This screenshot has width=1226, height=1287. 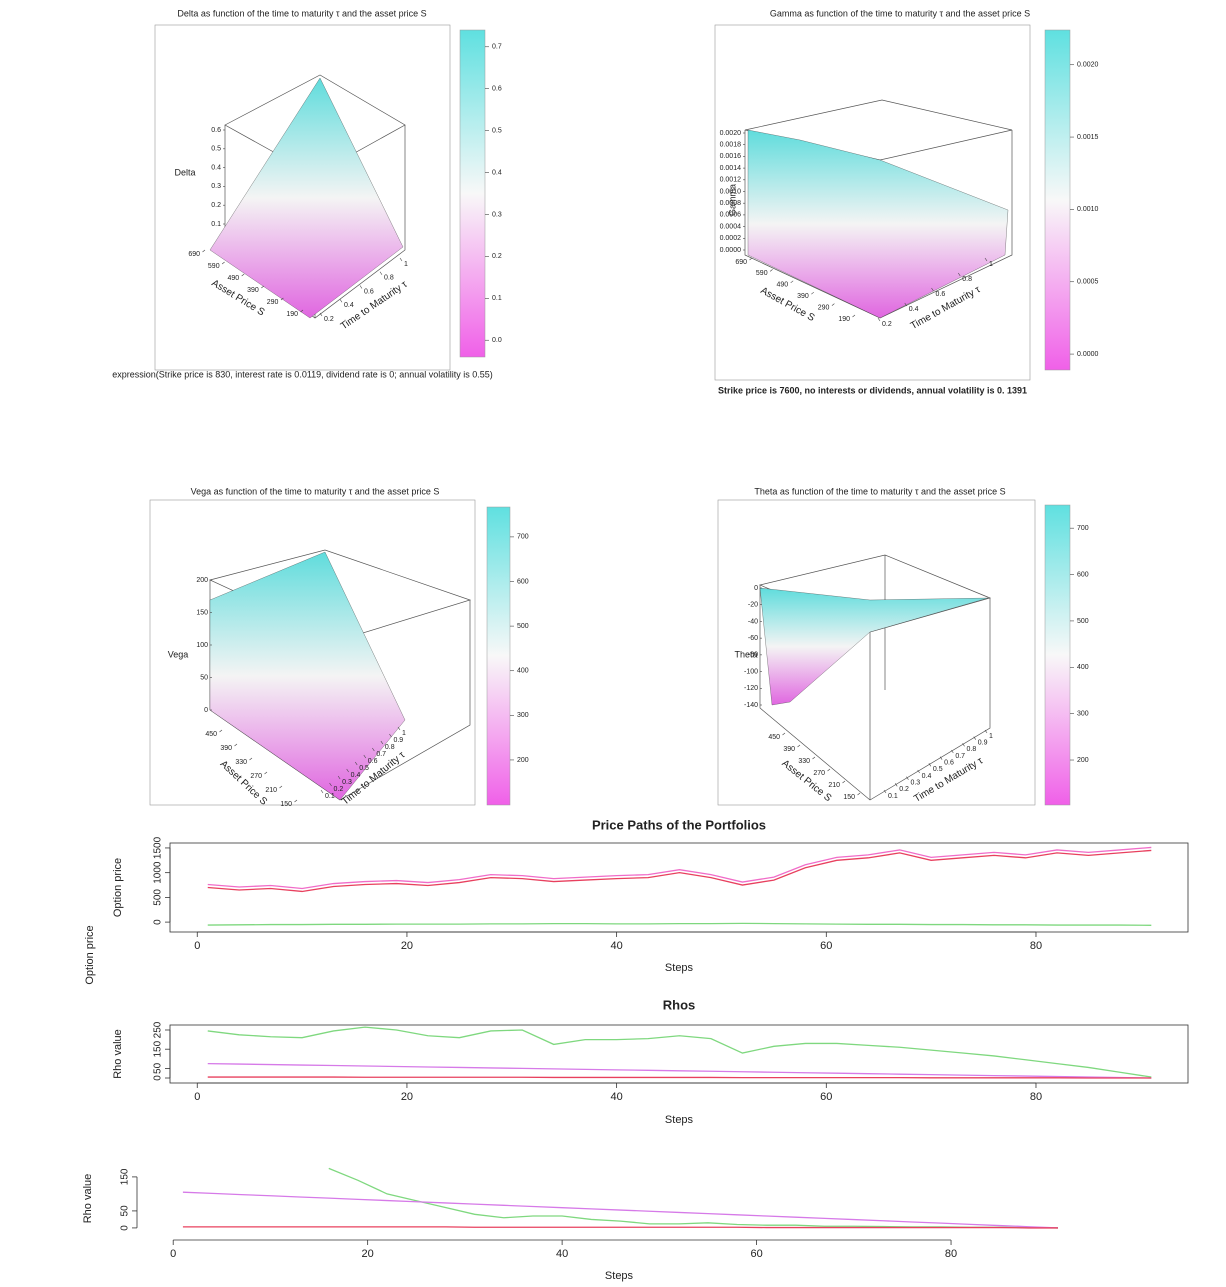 I want to click on cube-frame, so click(x=875, y=677).